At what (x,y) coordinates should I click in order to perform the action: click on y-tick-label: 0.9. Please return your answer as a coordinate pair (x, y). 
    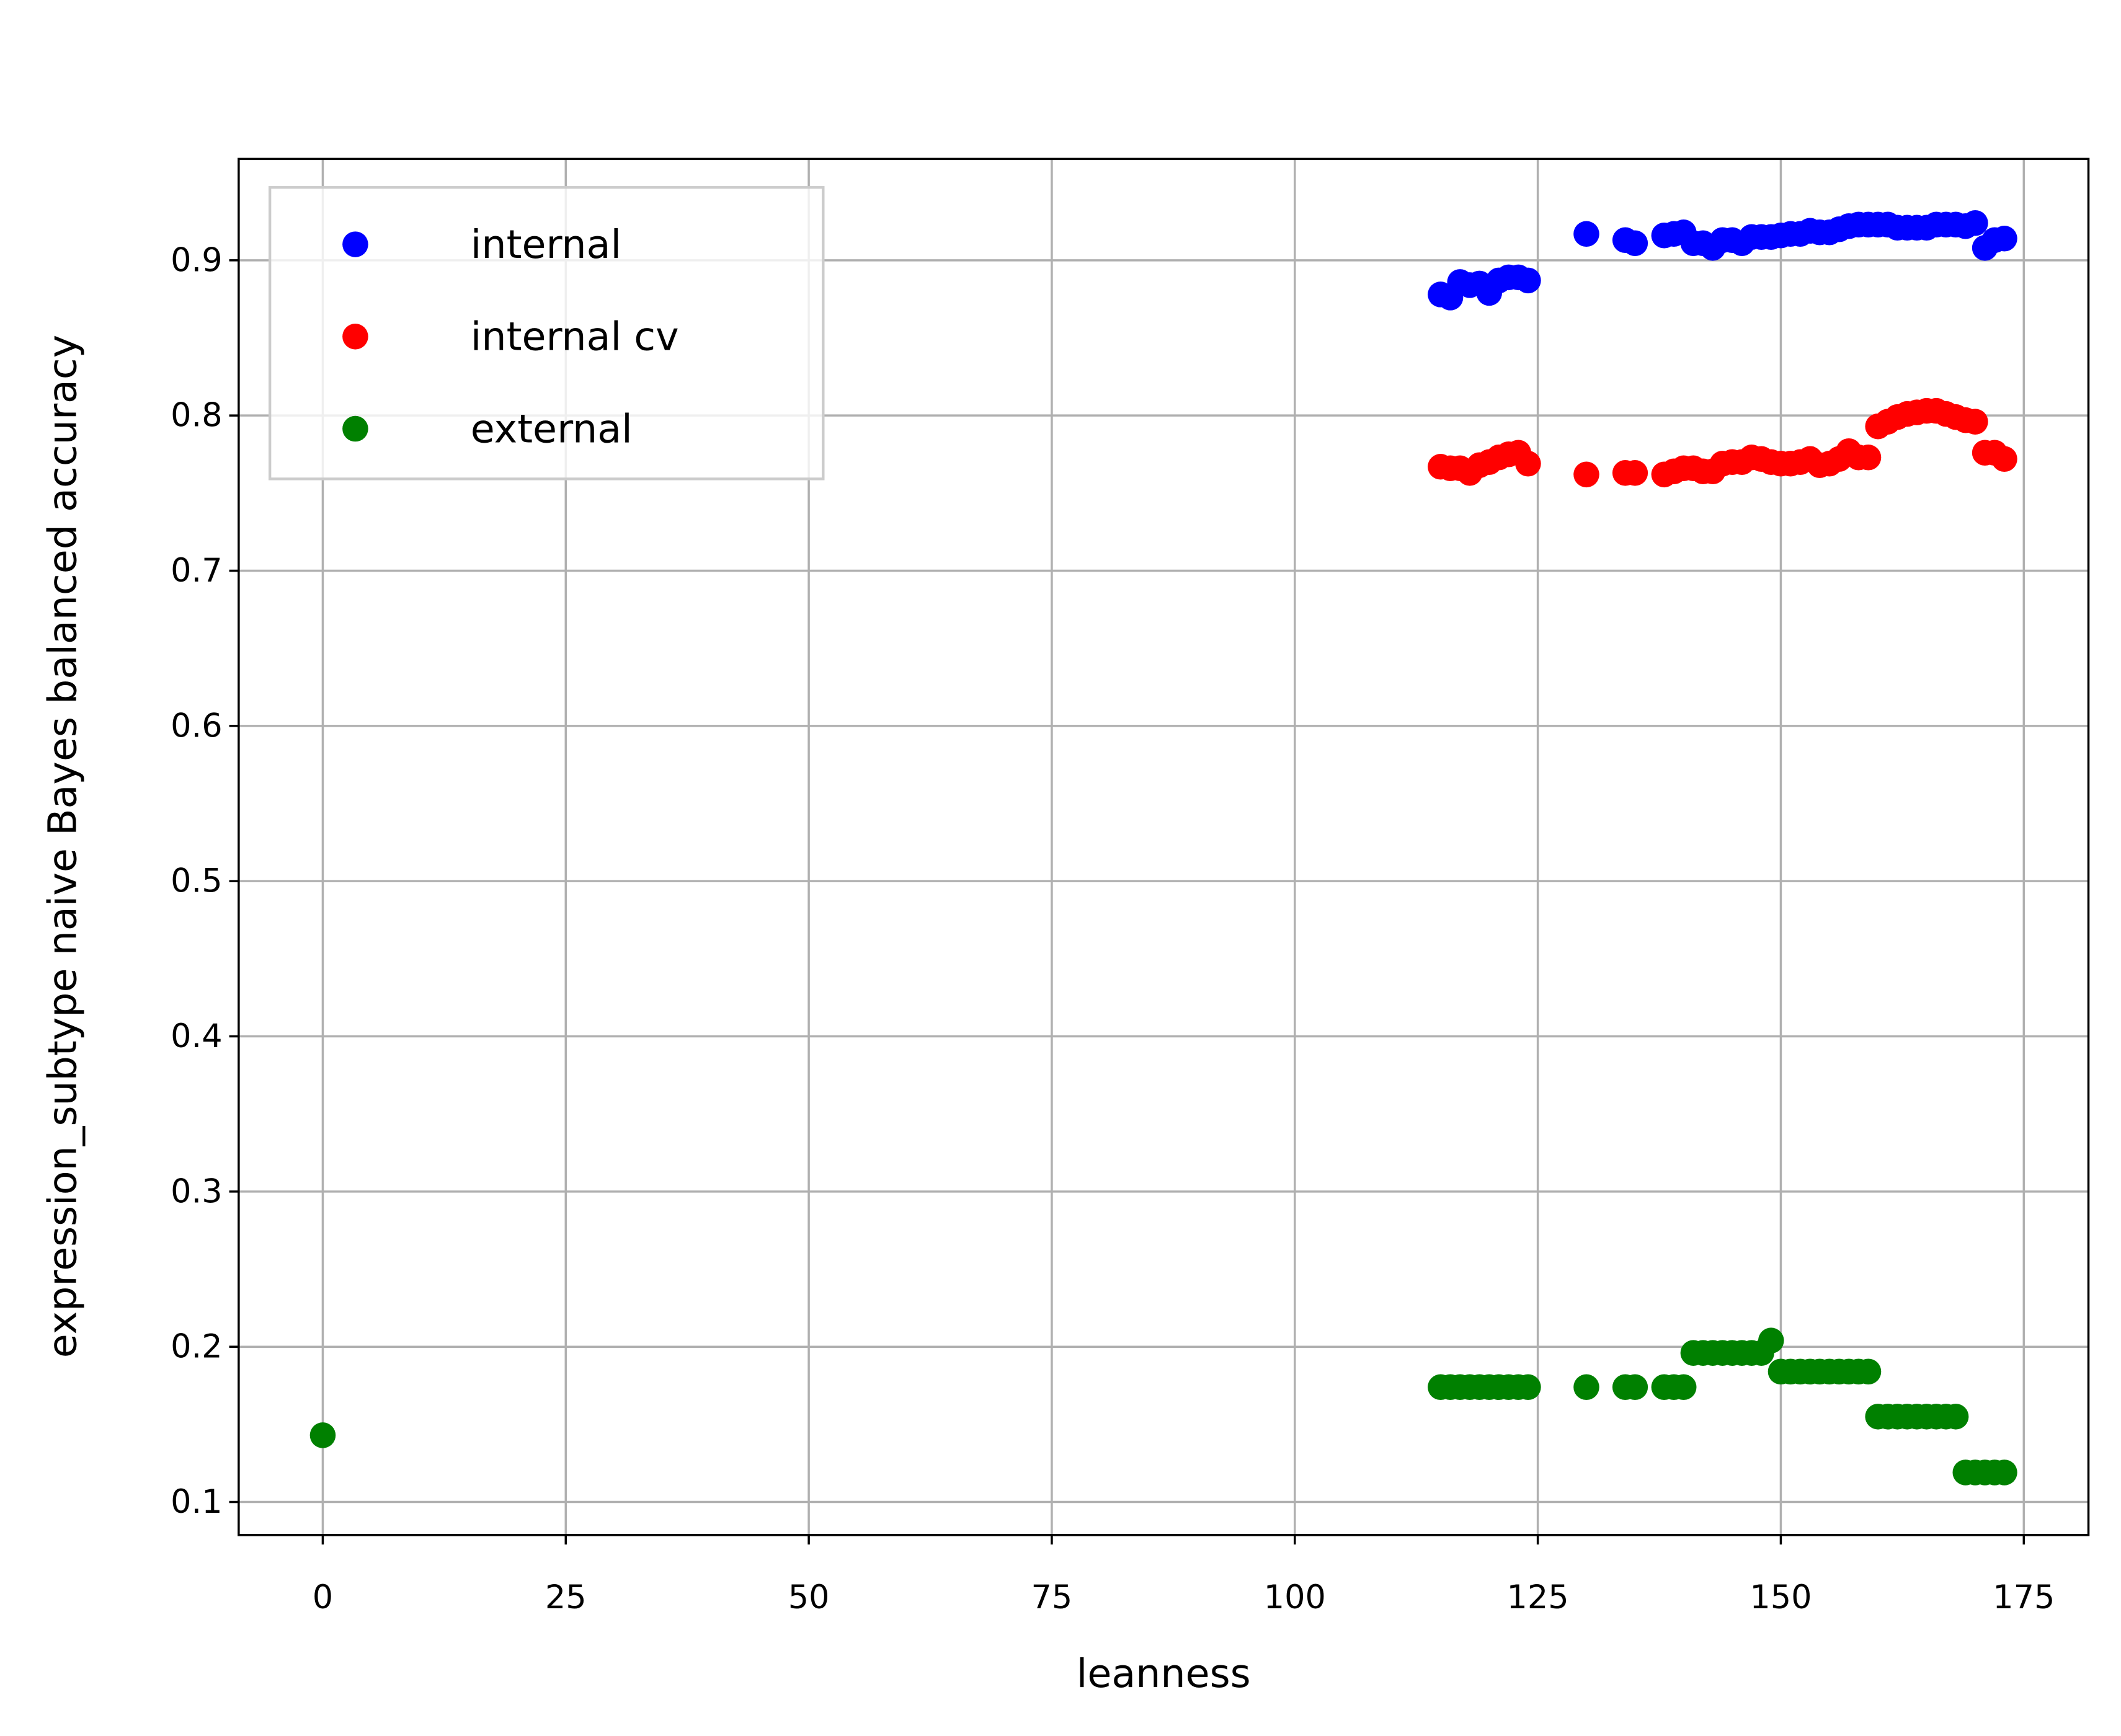
    Looking at the image, I should click on (196, 260).